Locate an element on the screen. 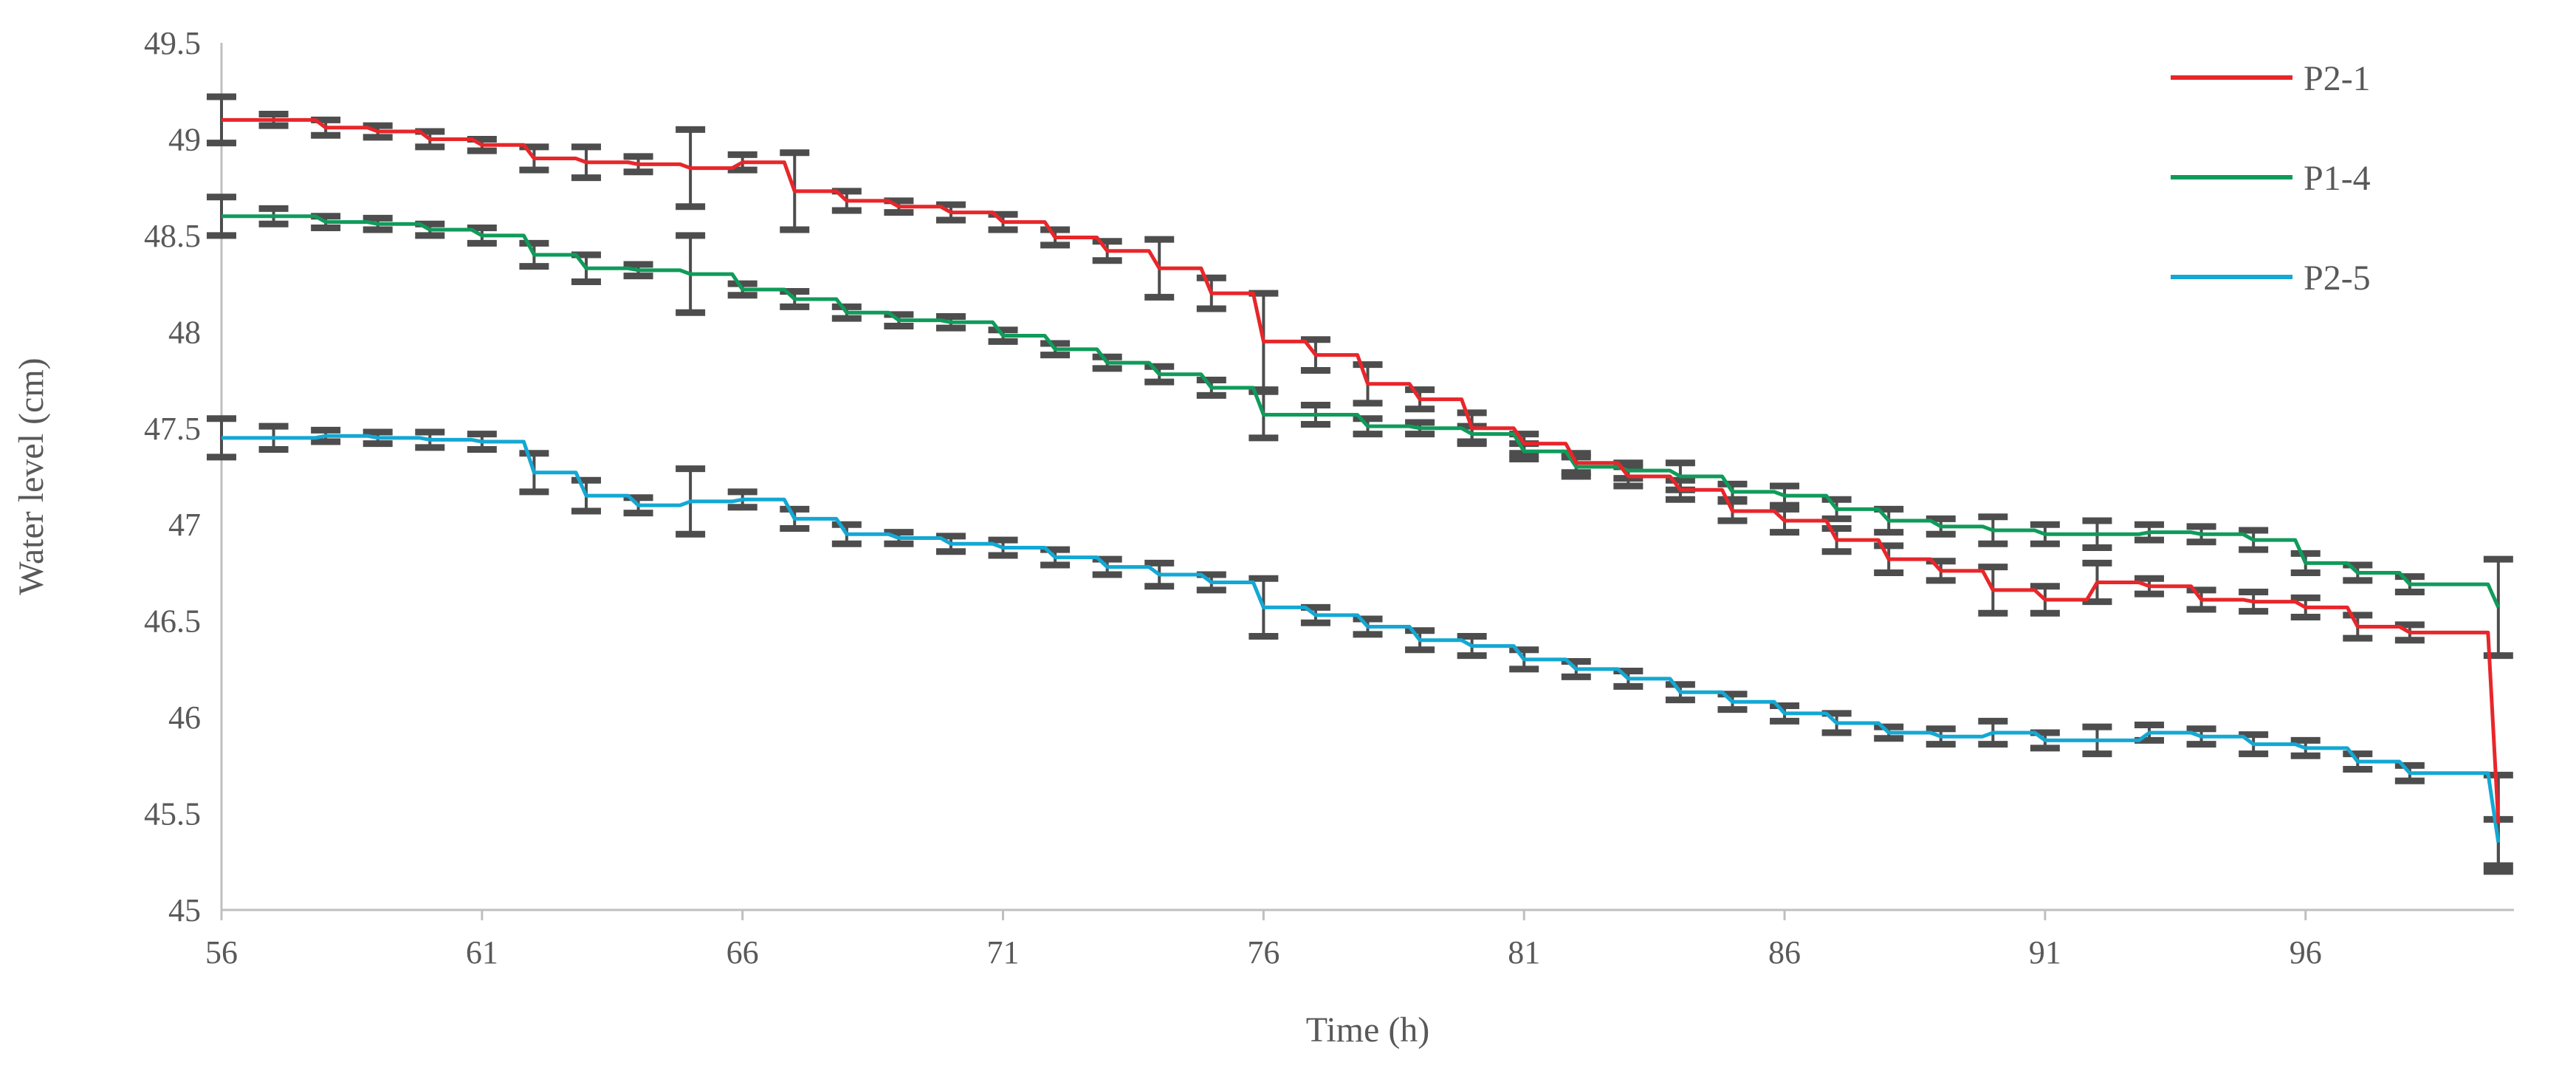 This screenshot has height=1085, width=2576. x-tick-label: 91 is located at coordinates (2045, 953).